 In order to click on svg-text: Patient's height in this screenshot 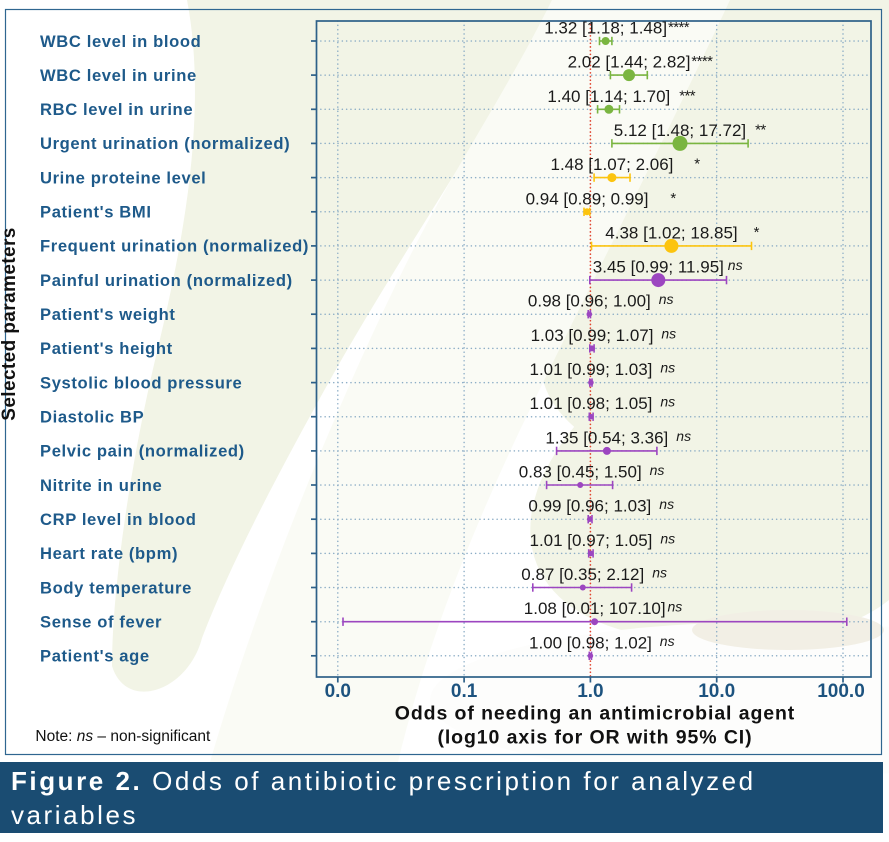, I will do `click(106, 348)`.